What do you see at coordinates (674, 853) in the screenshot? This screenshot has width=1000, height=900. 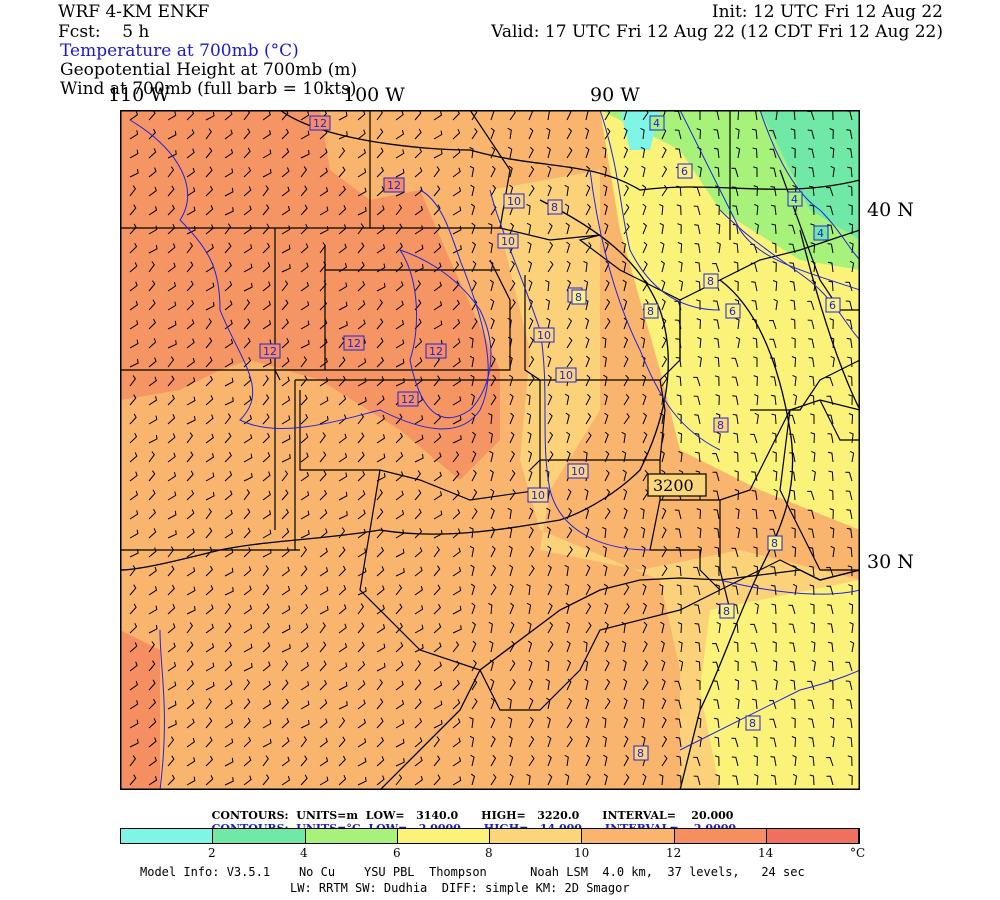 I see `legend-tick-12: 12` at bounding box center [674, 853].